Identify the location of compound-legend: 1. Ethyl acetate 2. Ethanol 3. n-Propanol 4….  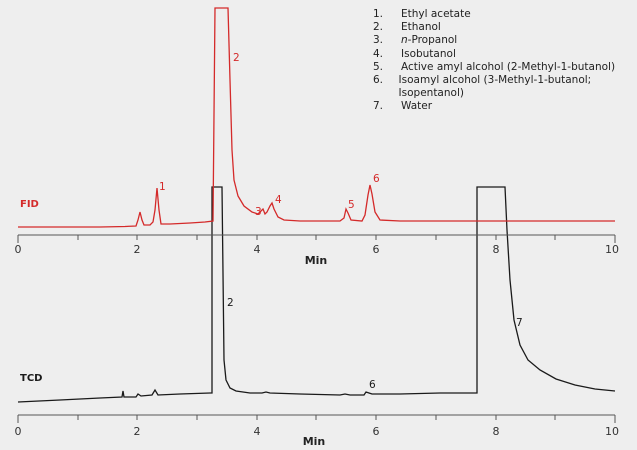
(502, 61).